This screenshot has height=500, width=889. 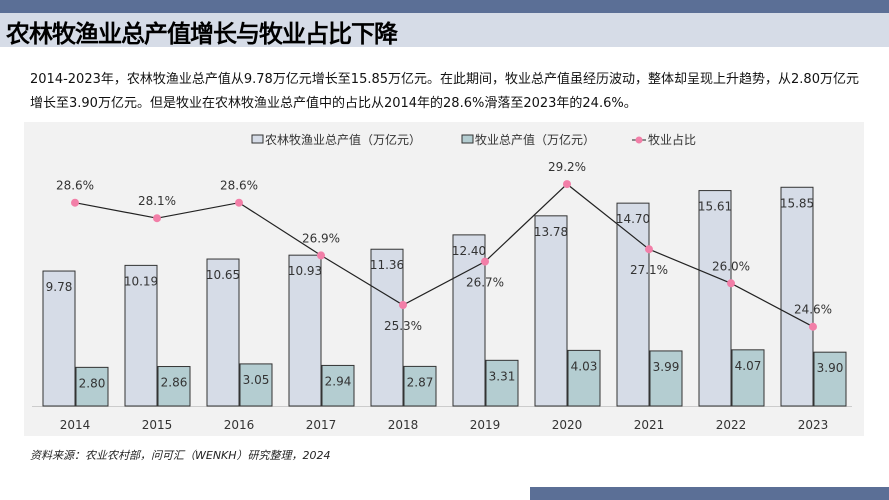 I want to click on bar-total-label: 9.78, so click(x=59, y=287).